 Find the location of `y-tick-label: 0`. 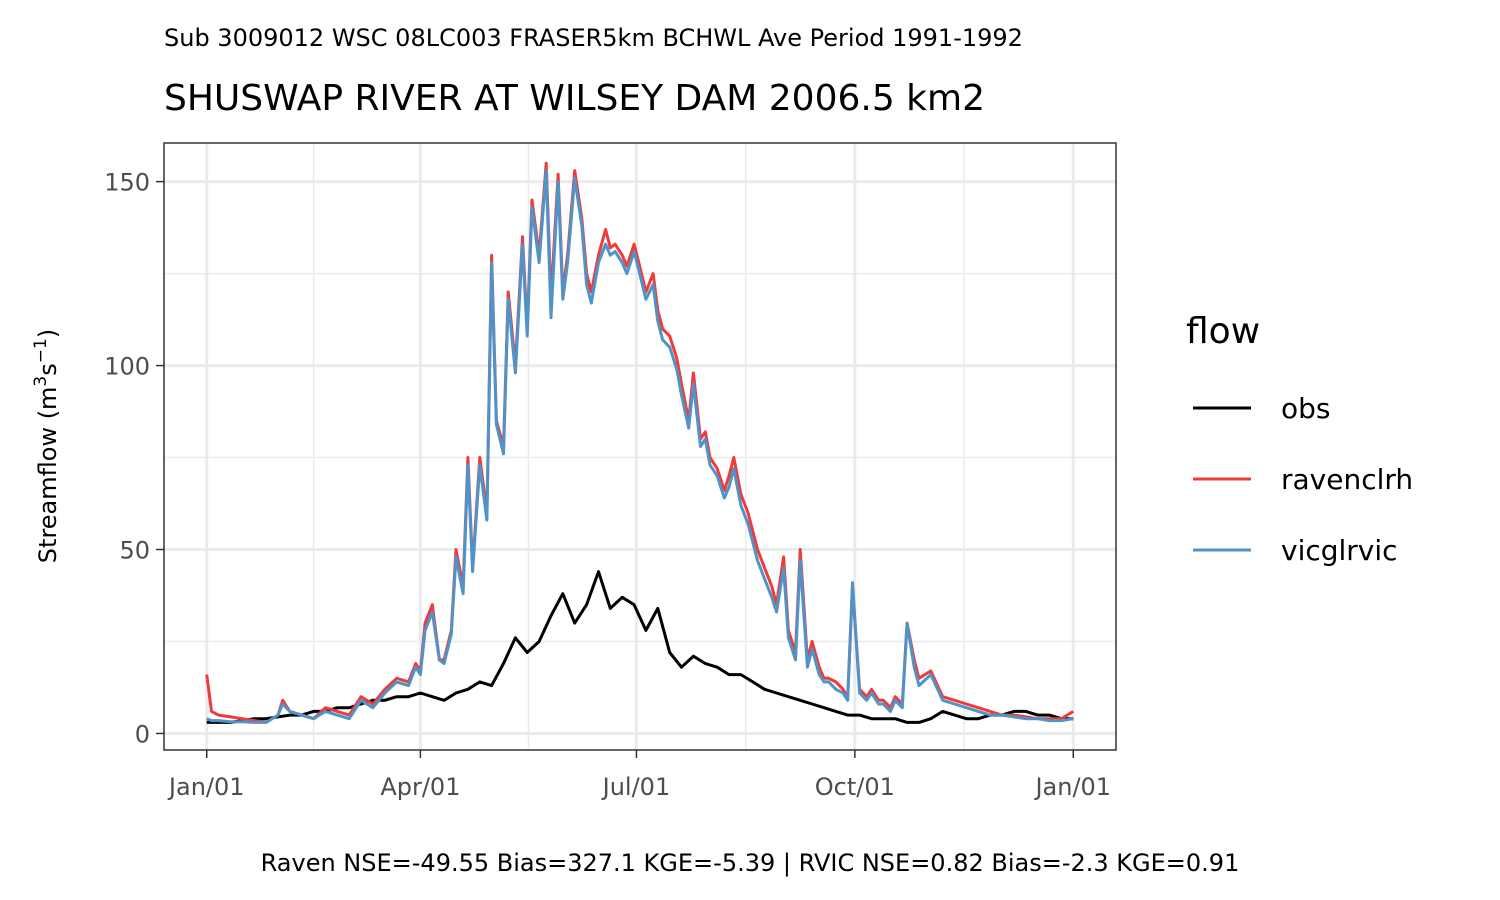

y-tick-label: 0 is located at coordinates (142, 734).